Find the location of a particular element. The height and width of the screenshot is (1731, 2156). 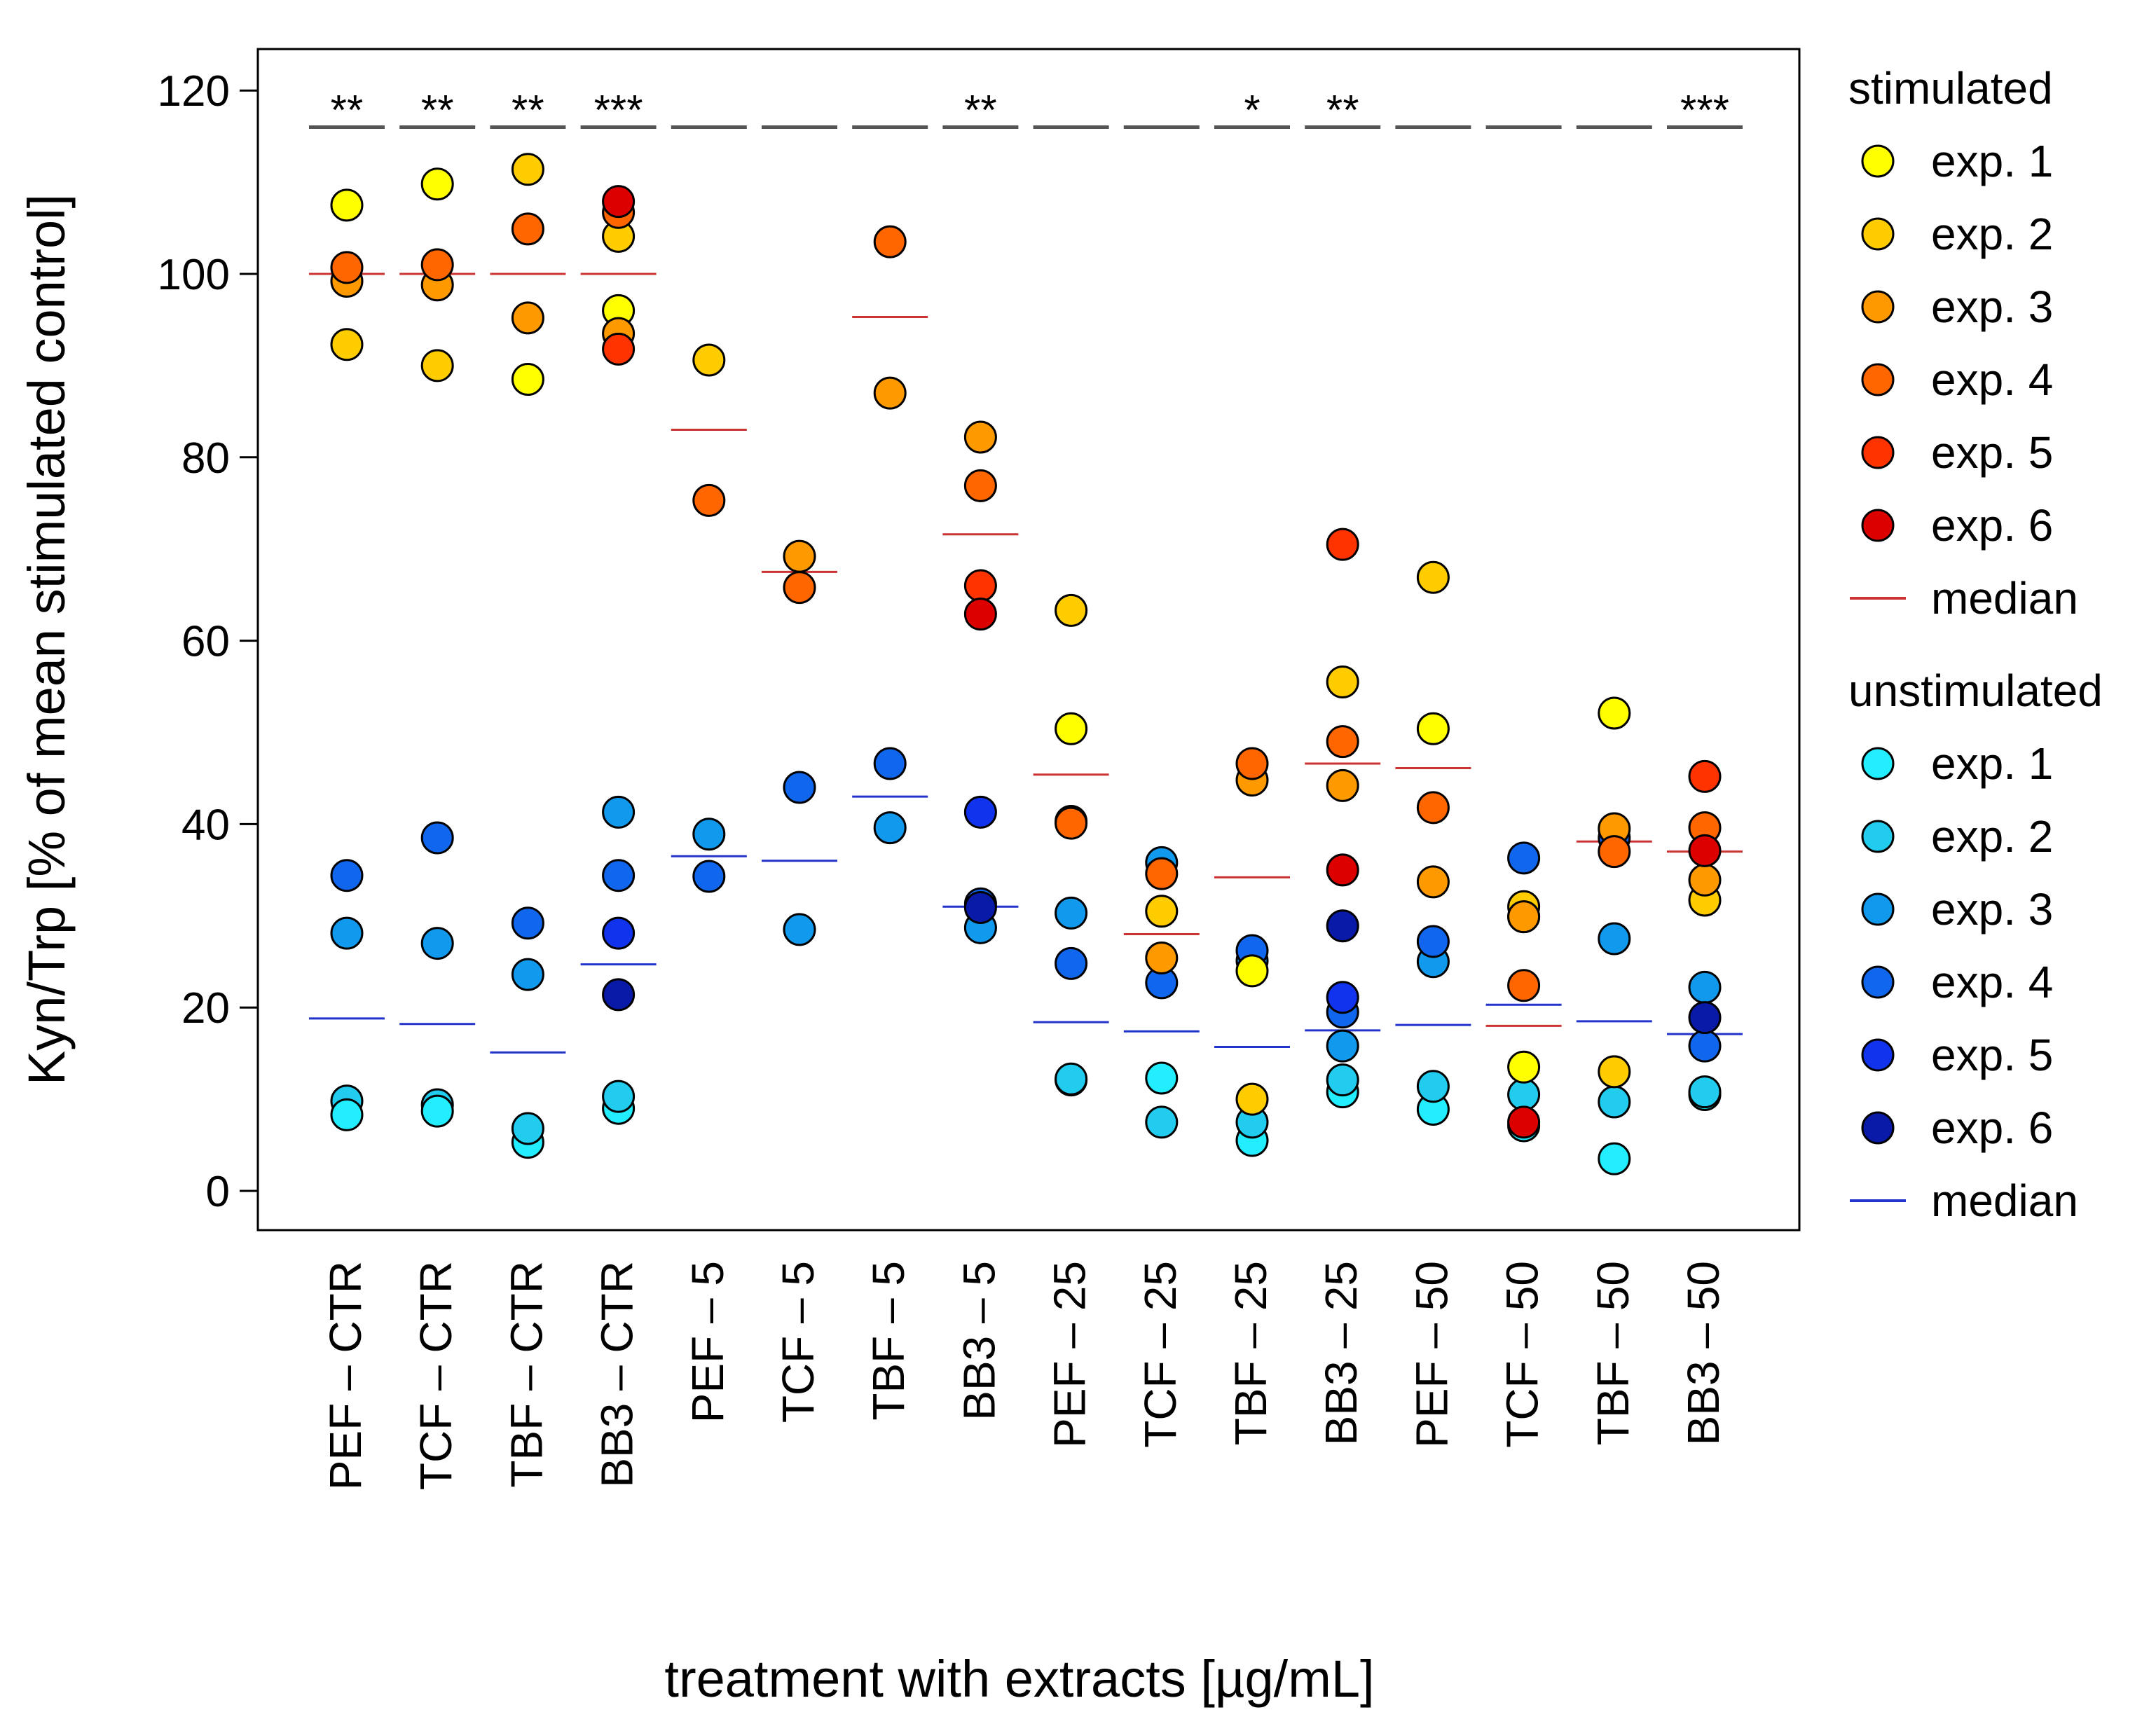

x-tick-label: BB3 – 5 is located at coordinates (979, 1341).